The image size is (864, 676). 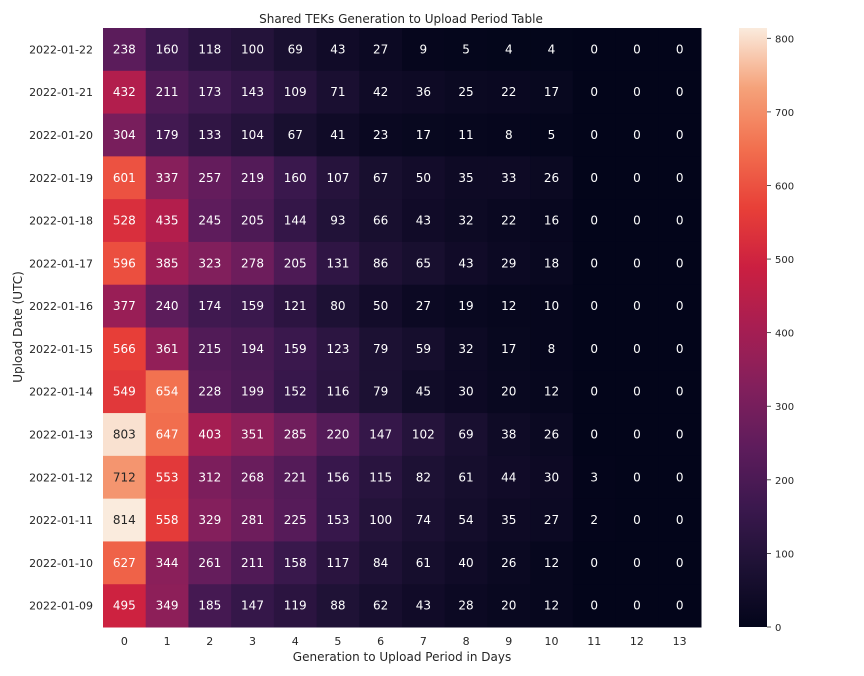 What do you see at coordinates (252, 392) in the screenshot?
I see `cell-value-label: 199` at bounding box center [252, 392].